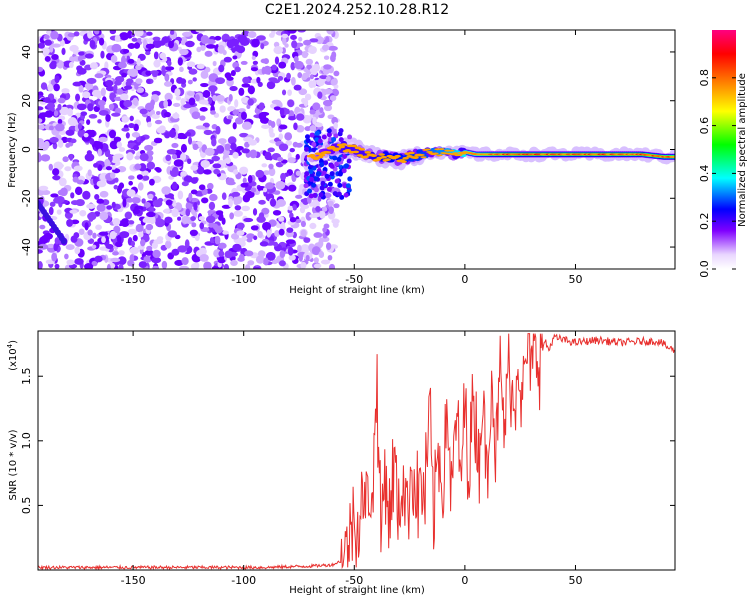 The width and height of the screenshot is (750, 600). I want to click on spectrogram-x-axis-label: Height of straight line (km), so click(357, 290).